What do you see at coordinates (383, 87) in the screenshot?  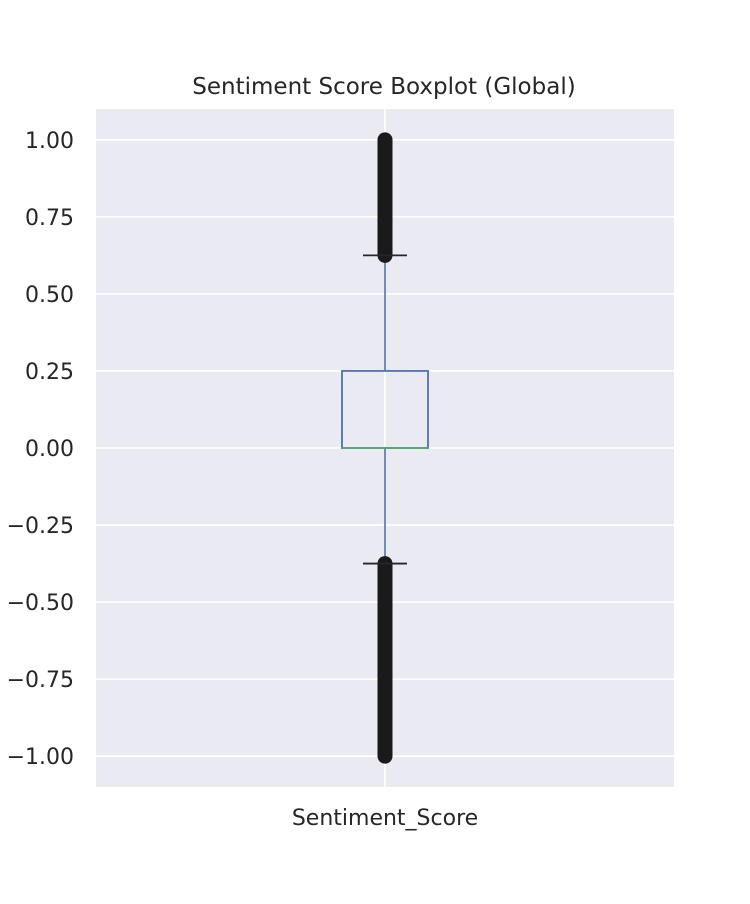 I see `chart-title: Sentiment Score Boxplot (Global)` at bounding box center [383, 87].